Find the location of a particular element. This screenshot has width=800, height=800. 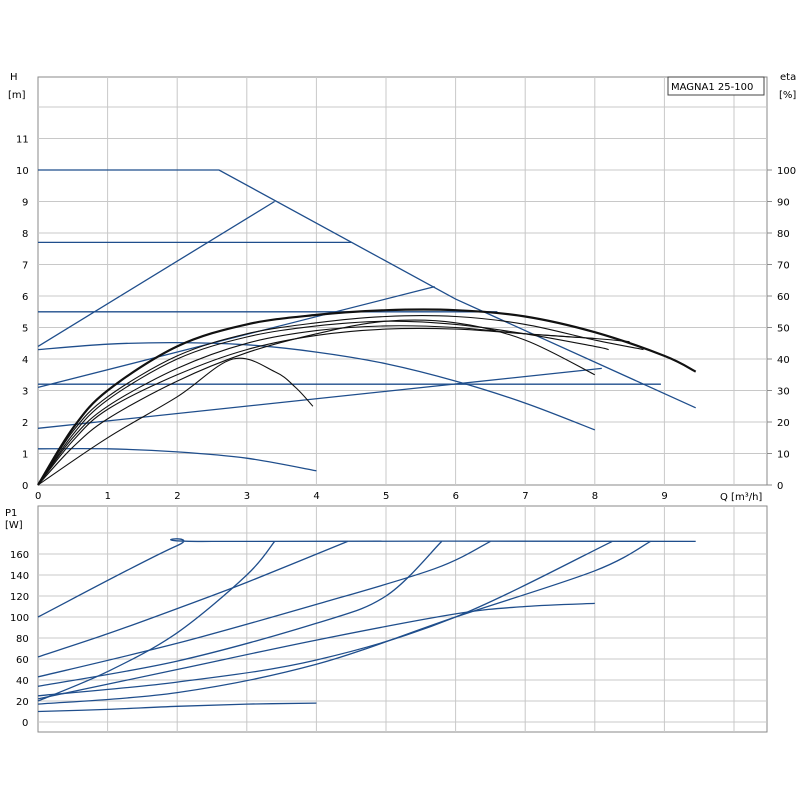

y-right-tick-label: 20 is located at coordinates (783, 423).